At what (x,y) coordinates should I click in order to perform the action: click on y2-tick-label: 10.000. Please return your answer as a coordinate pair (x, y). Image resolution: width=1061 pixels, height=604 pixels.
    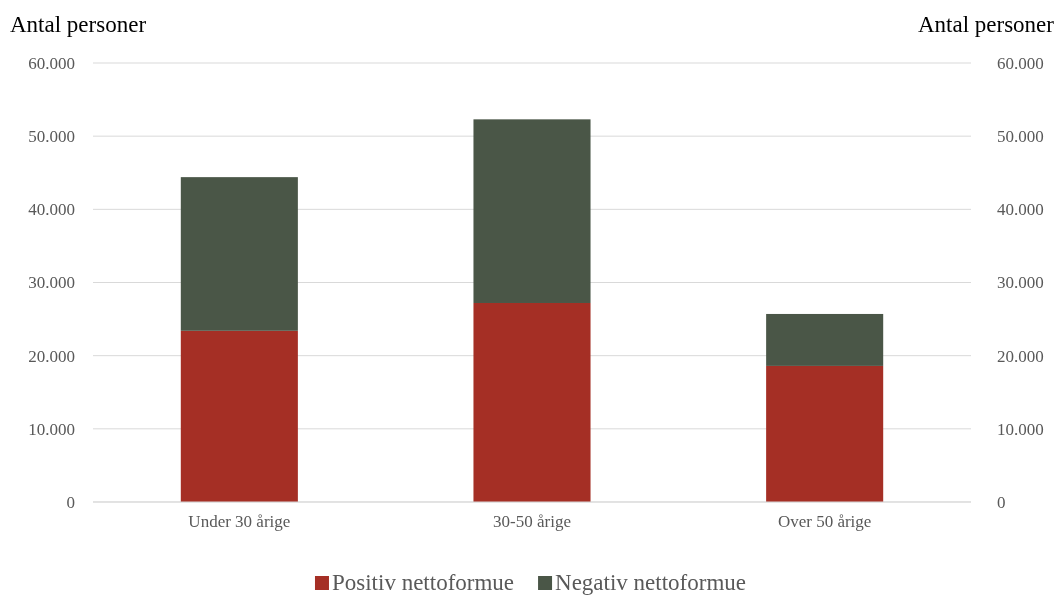
    Looking at the image, I should click on (1020, 429).